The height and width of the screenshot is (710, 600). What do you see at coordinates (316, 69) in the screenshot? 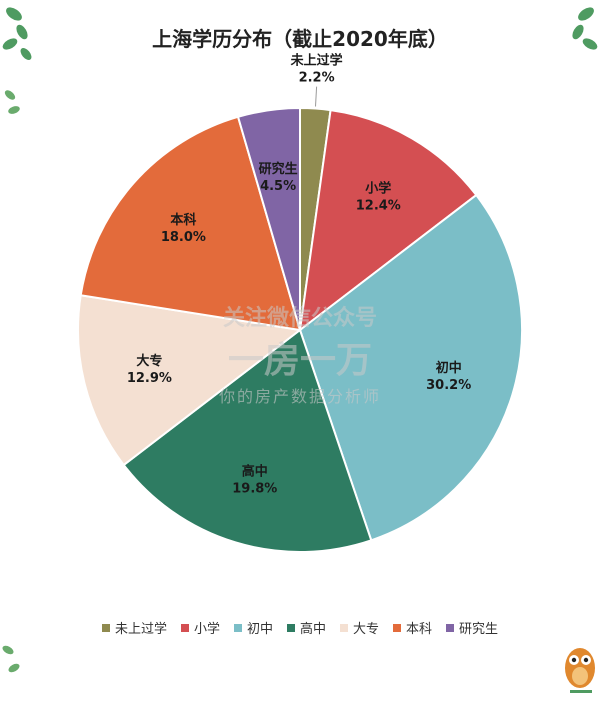
I see `slice-label: 未上过学 2.2%` at bounding box center [316, 69].